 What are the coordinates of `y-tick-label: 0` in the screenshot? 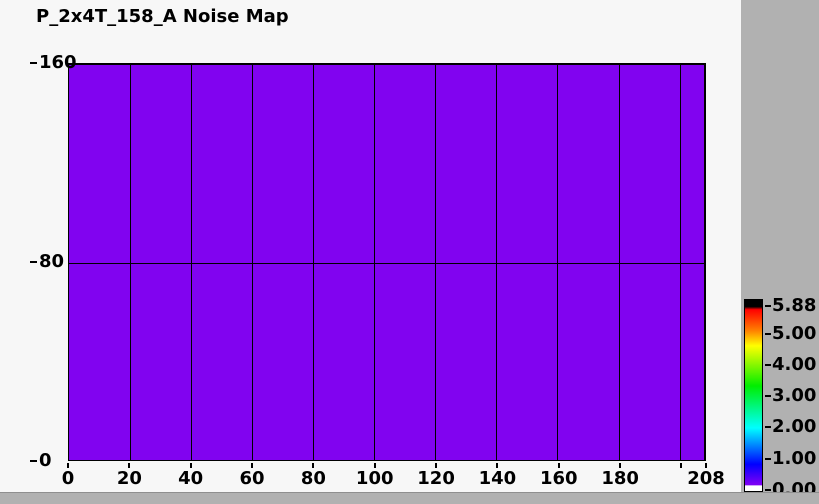 It's located at (45, 460).